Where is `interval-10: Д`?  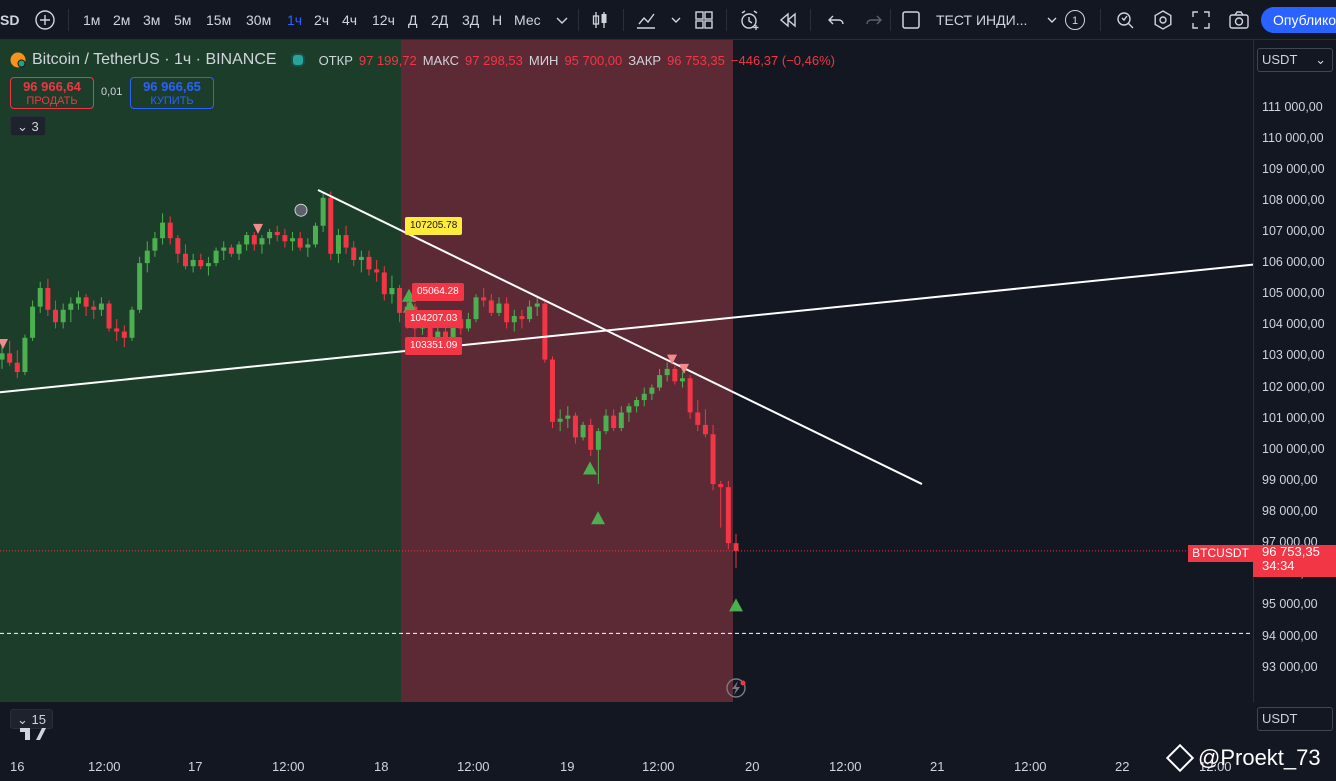 interval-10: Д is located at coordinates (413, 20).